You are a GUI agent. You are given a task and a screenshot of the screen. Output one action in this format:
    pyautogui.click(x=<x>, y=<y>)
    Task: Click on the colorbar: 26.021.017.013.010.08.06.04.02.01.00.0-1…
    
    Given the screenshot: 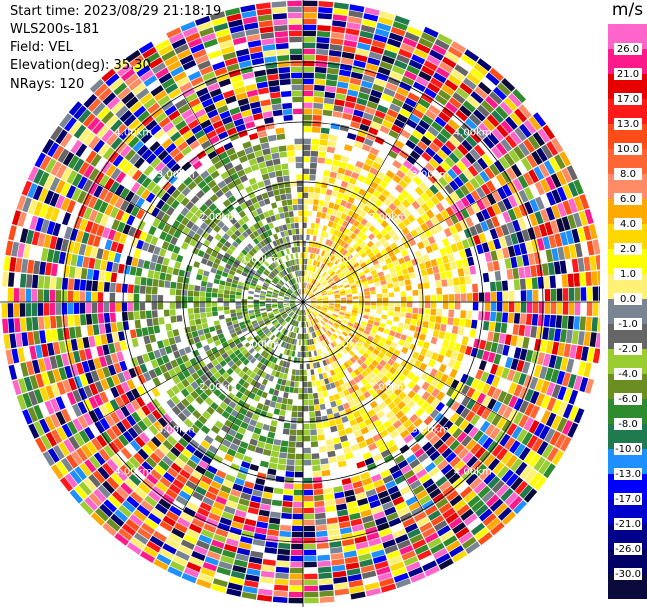 What is the action you would take?
    pyautogui.click(x=627, y=311)
    